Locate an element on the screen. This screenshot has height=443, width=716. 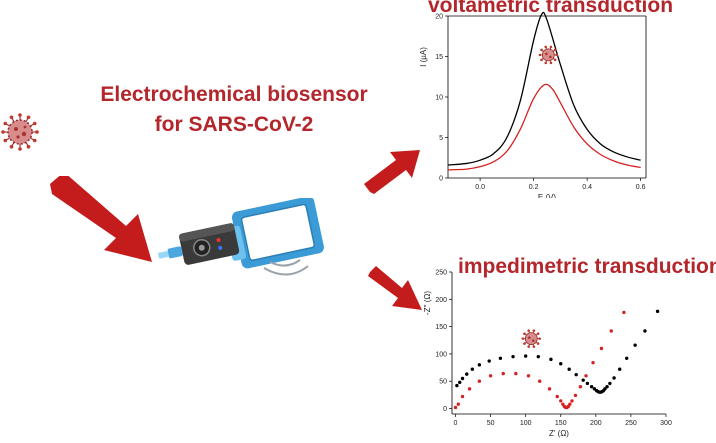
x-tick-label: 150 is located at coordinates (561, 423).